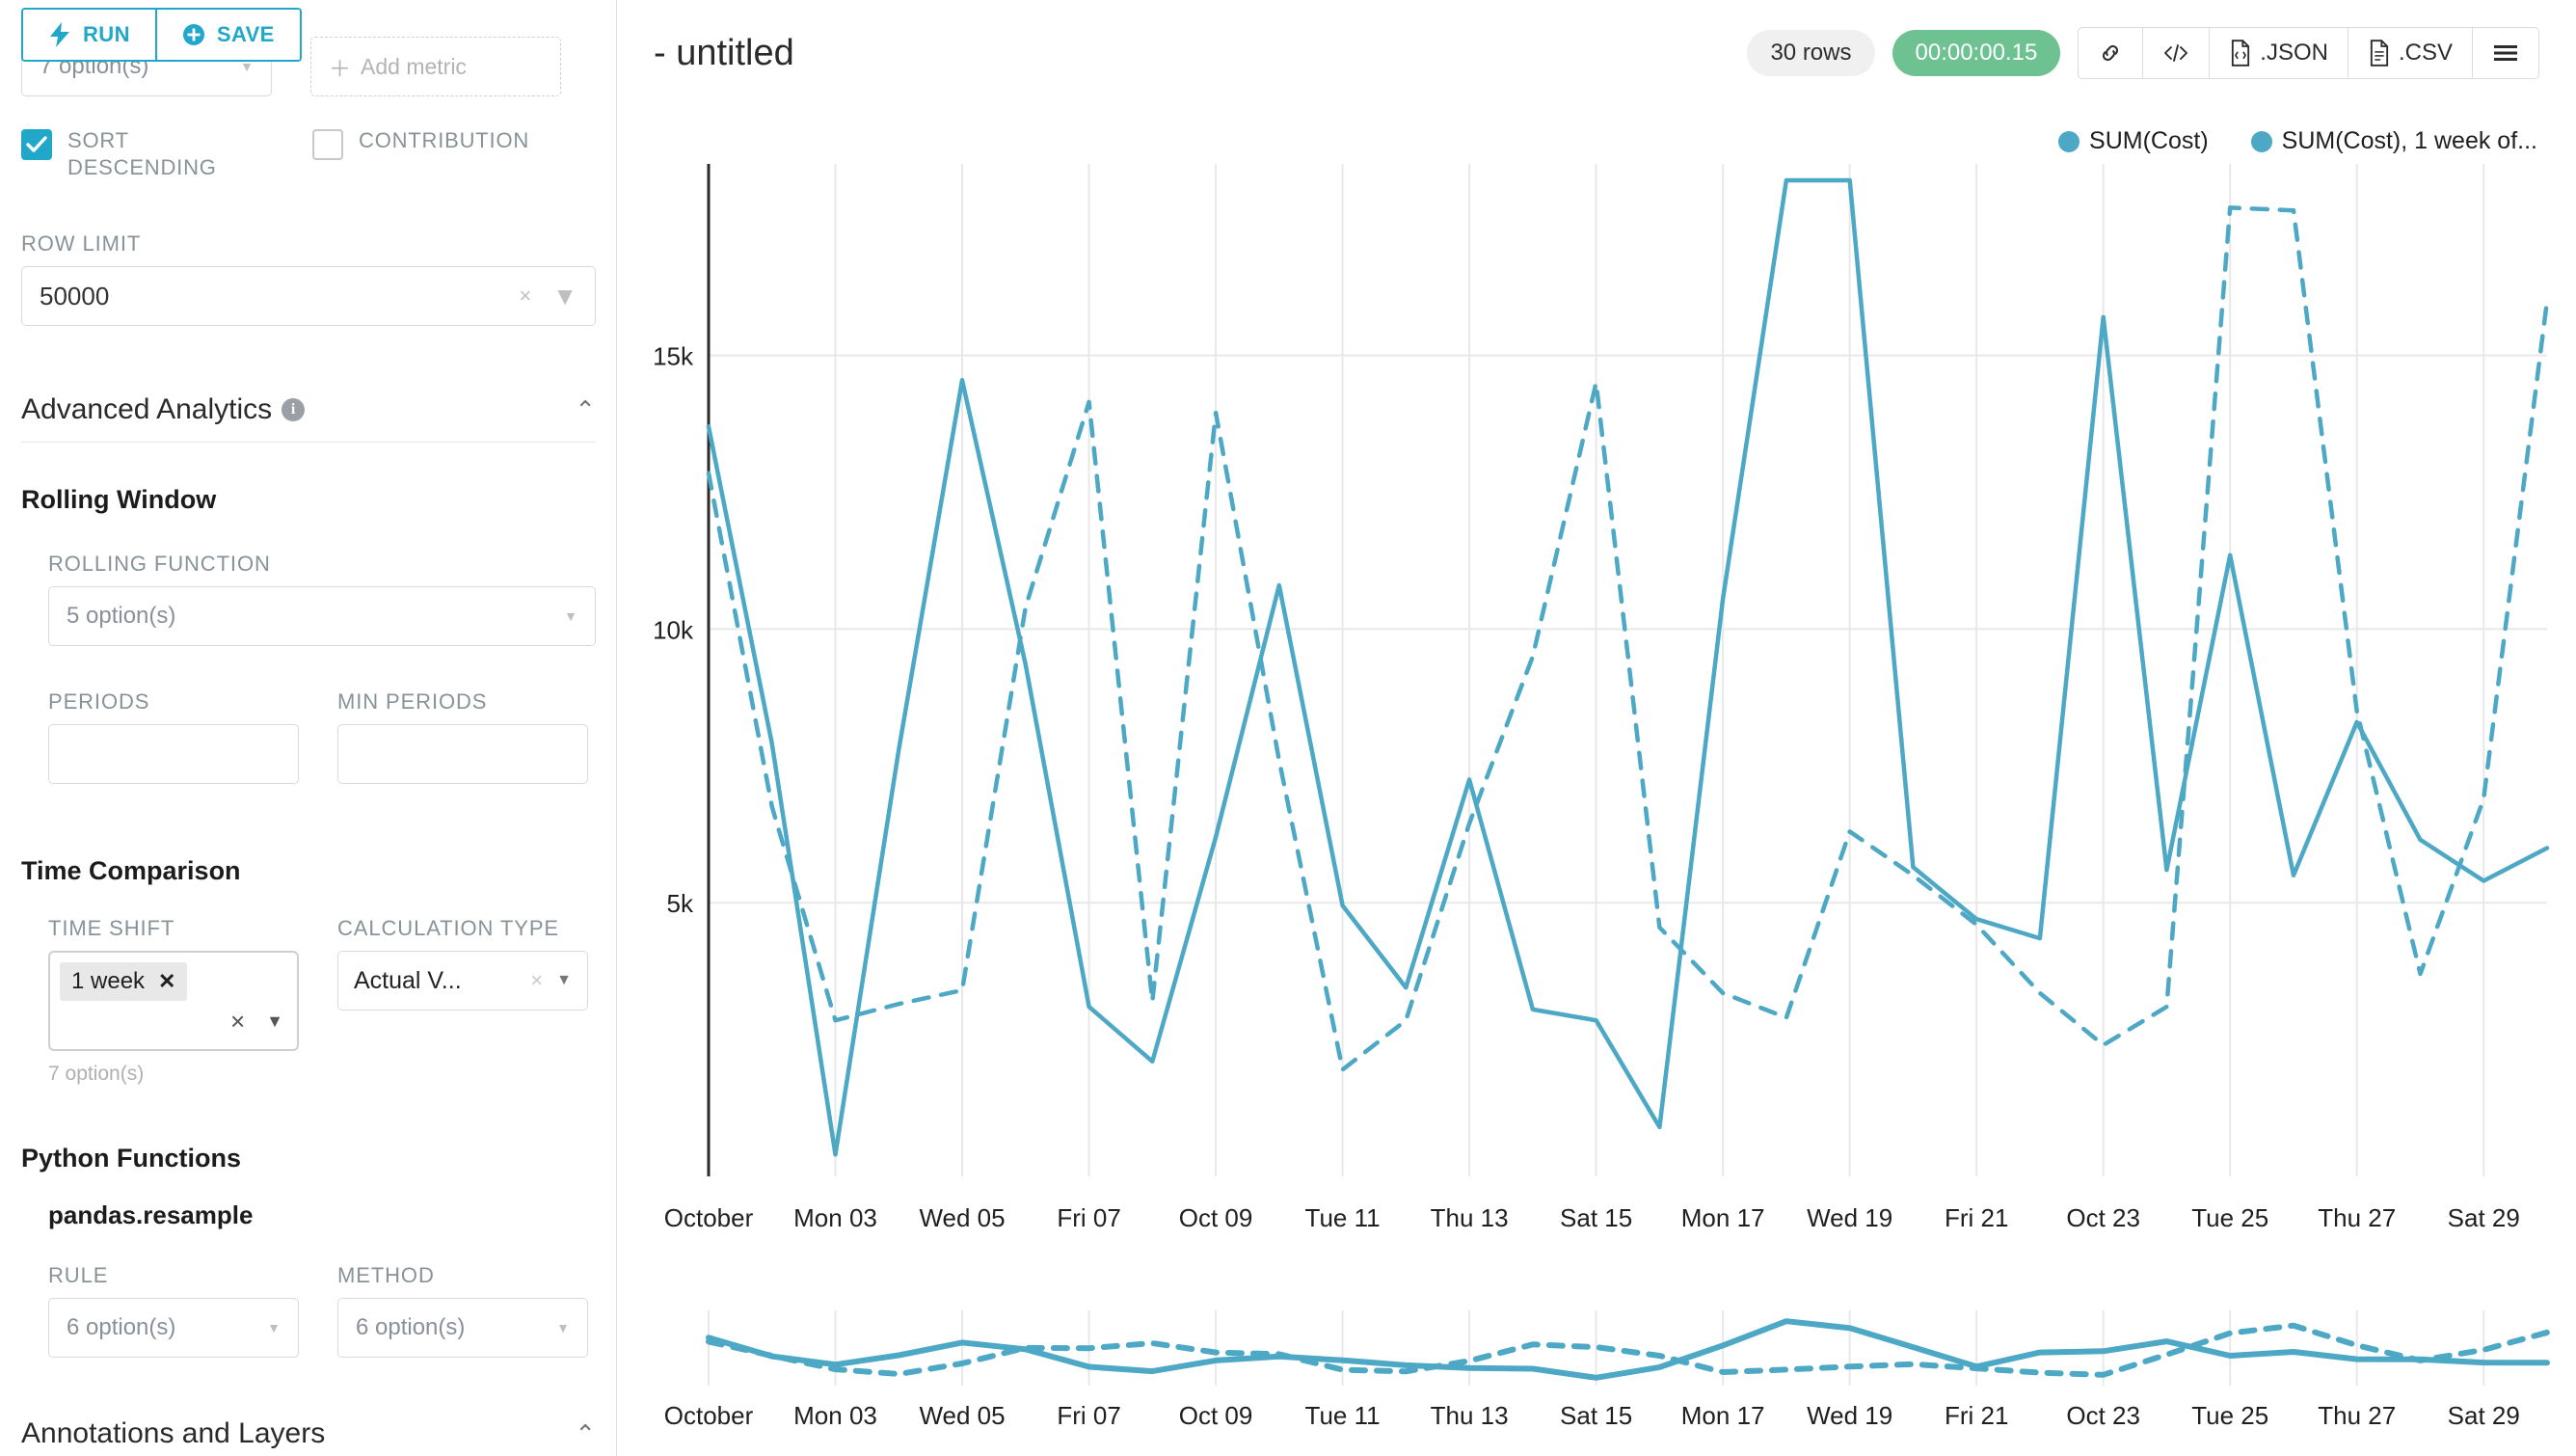 This screenshot has width=2576, height=1456. I want to click on chart-action-button-group: .JSON .CSV, so click(2308, 53).